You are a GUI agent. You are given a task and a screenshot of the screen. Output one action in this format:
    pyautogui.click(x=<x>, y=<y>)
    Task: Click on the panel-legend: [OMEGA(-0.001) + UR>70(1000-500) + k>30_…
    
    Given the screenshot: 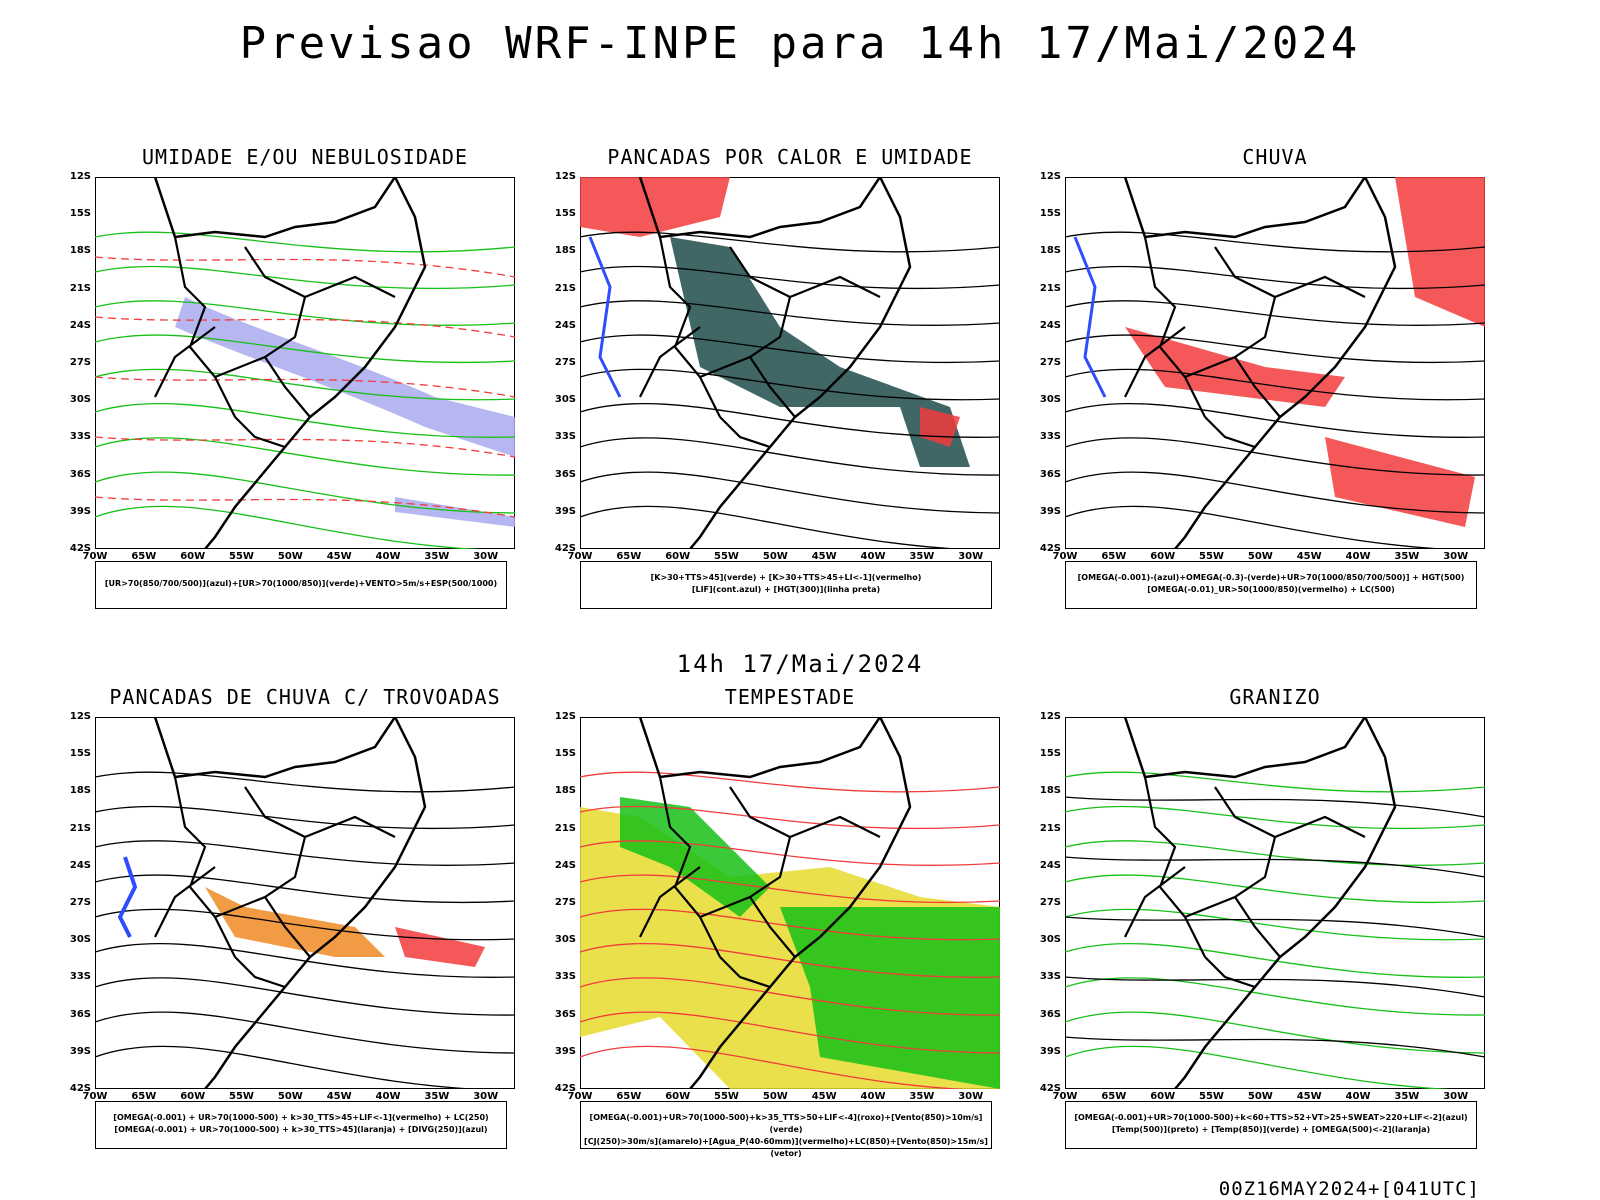 What is the action you would take?
    pyautogui.click(x=301, y=1125)
    